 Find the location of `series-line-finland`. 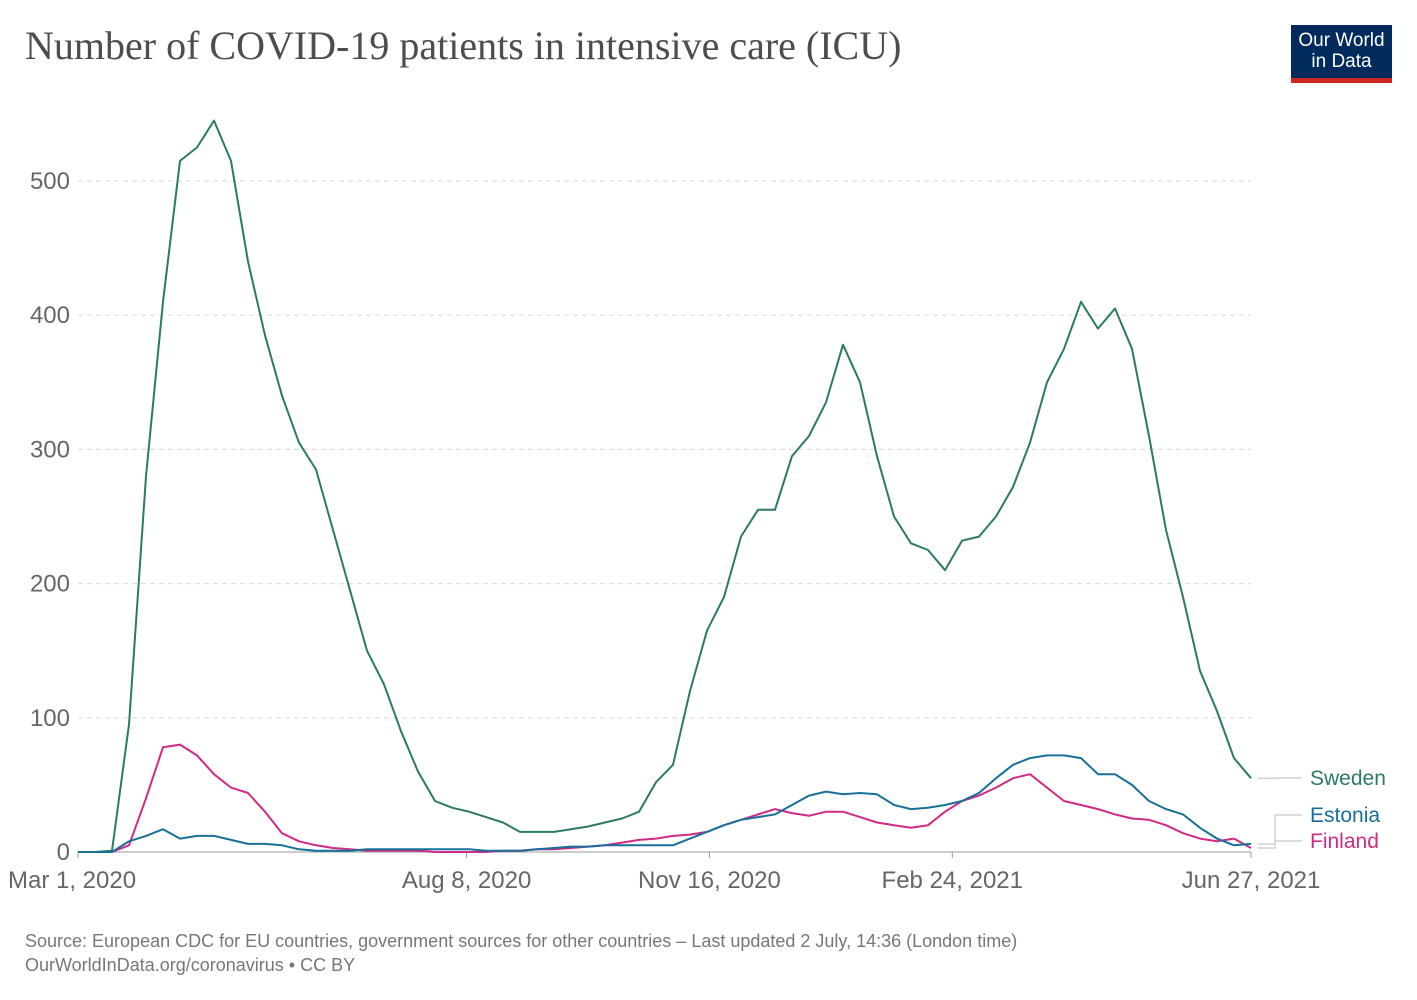

series-line-finland is located at coordinates (665, 798).